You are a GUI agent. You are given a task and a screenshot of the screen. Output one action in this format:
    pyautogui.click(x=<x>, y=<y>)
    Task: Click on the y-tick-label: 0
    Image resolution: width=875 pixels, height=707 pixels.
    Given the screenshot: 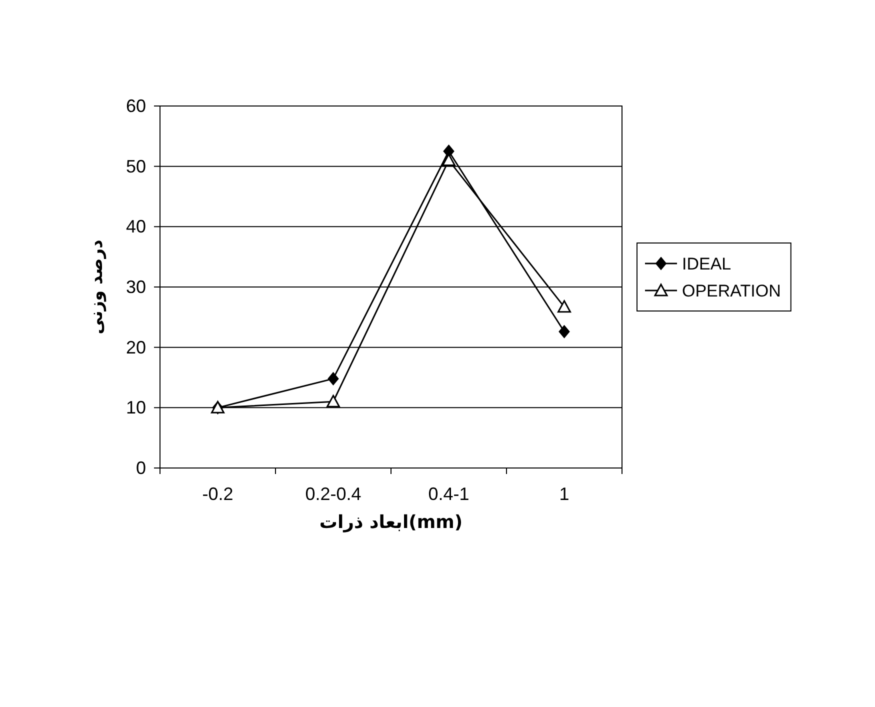 What is the action you would take?
    pyautogui.click(x=141, y=468)
    